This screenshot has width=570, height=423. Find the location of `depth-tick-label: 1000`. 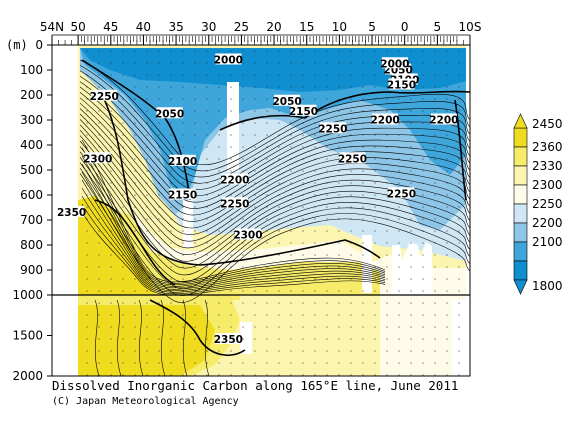

depth-tick-label: 1000 is located at coordinates (27, 295).